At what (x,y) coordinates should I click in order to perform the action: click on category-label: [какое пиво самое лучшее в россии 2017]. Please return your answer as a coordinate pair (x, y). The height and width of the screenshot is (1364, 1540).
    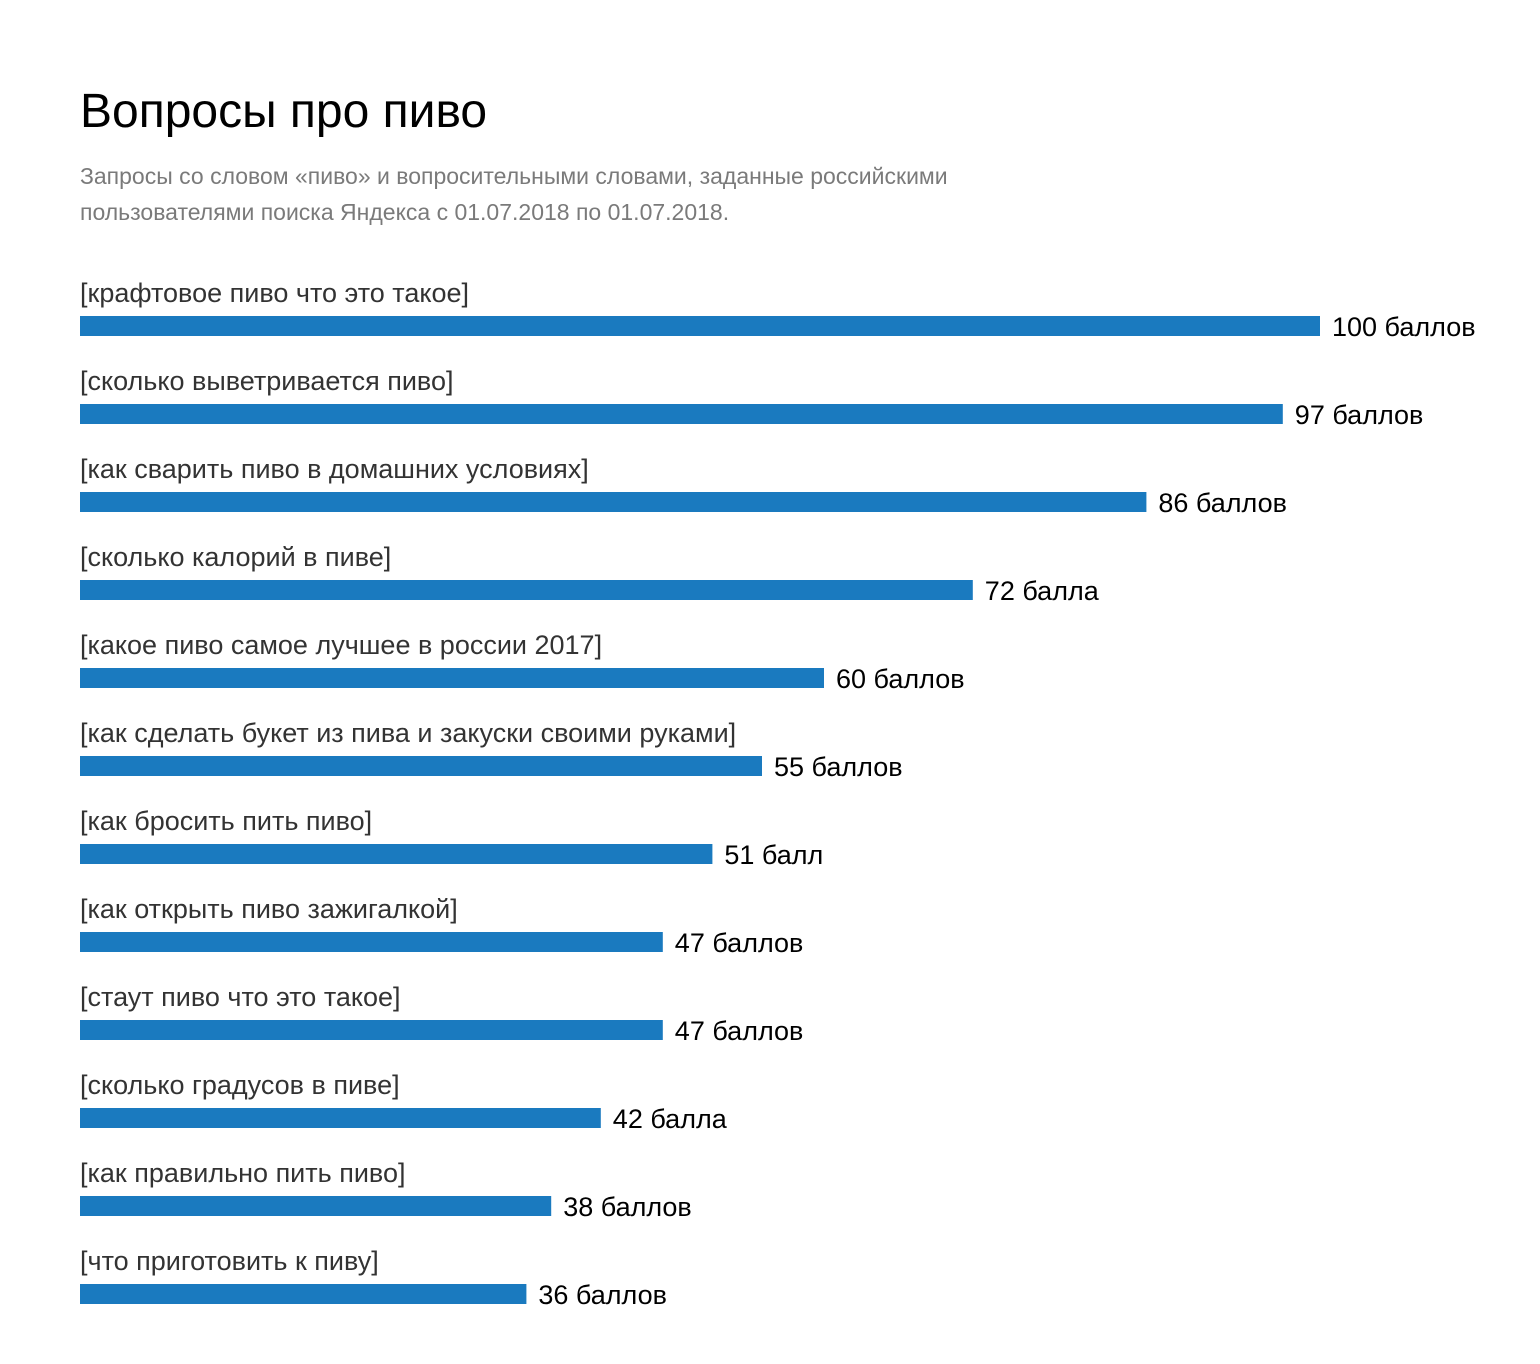
    Looking at the image, I should click on (341, 645).